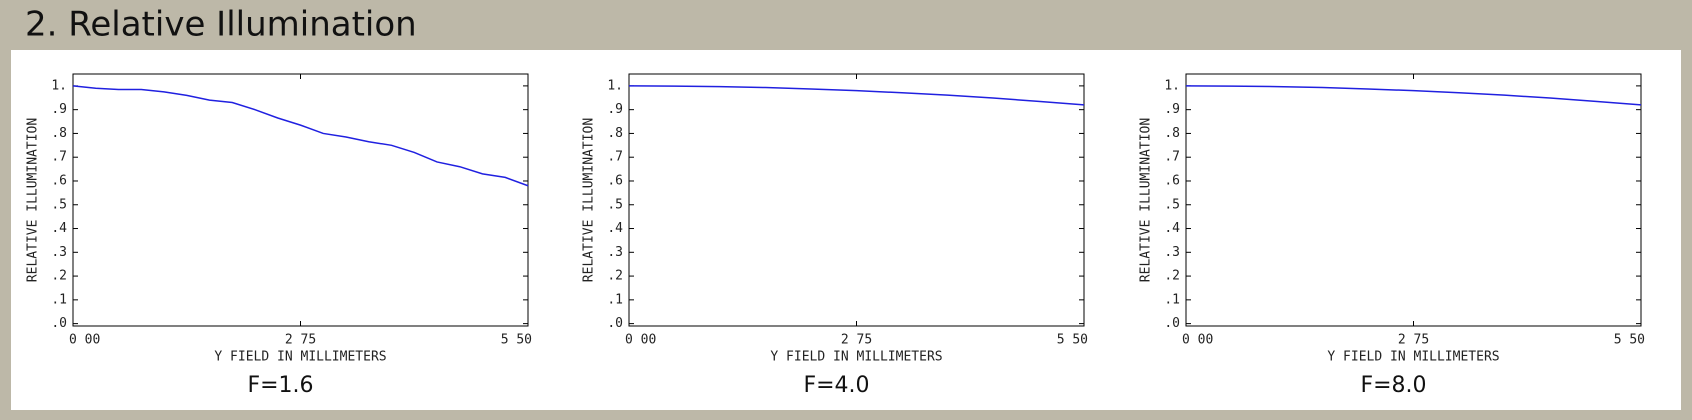 This screenshot has width=1692, height=420. Describe the element at coordinates (221, 25) in the screenshot. I see `slide-title: 2. Relative Illumination` at that location.